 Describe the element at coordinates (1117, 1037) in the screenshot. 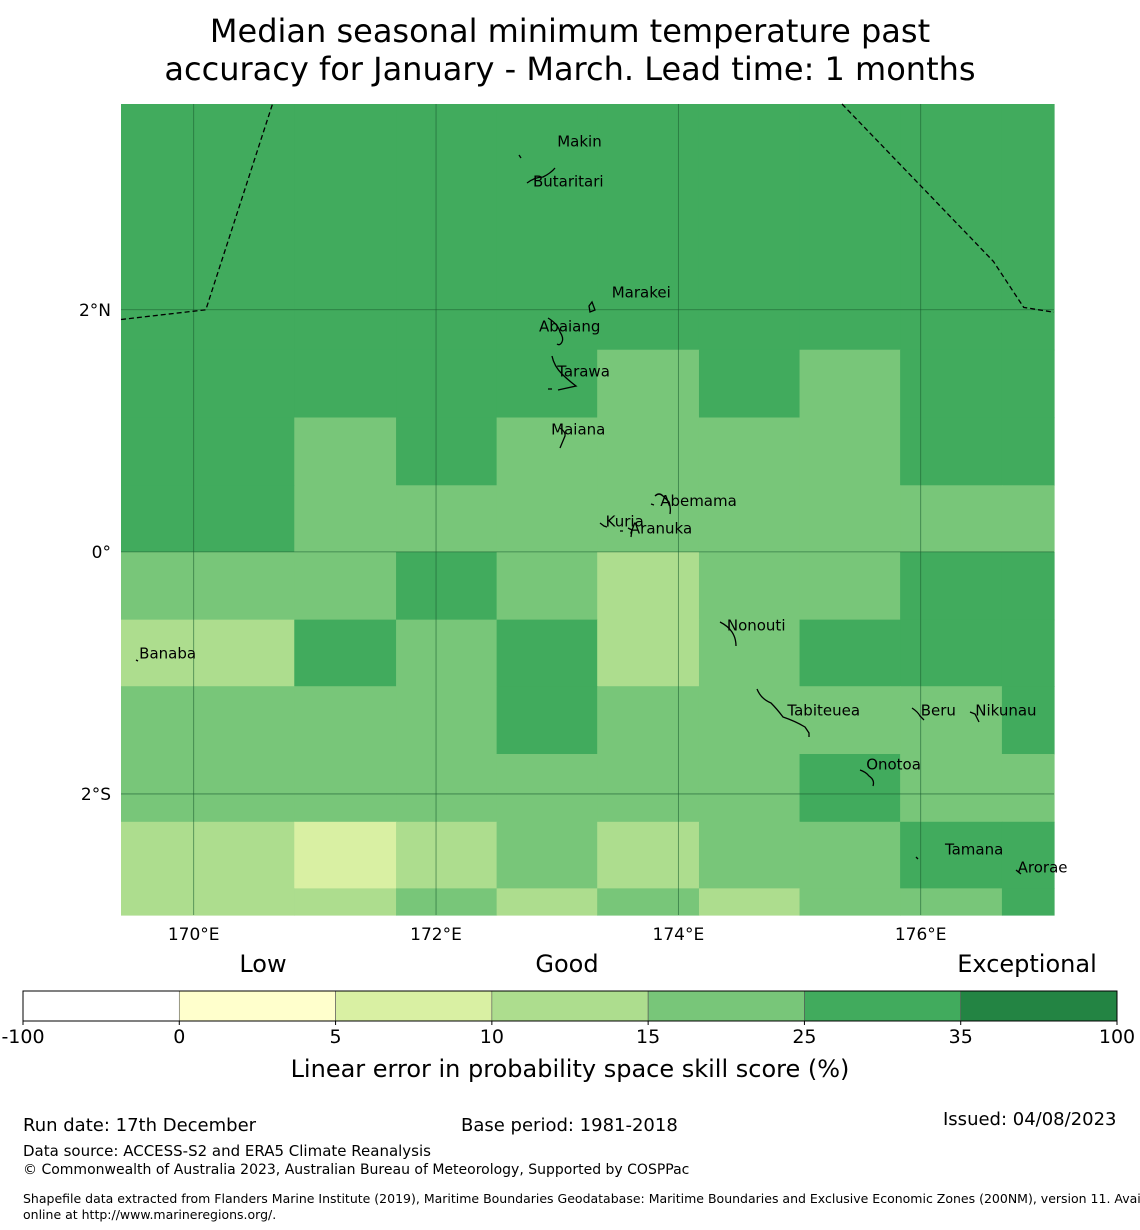

I see `colorbar-tick-label: 100` at that location.